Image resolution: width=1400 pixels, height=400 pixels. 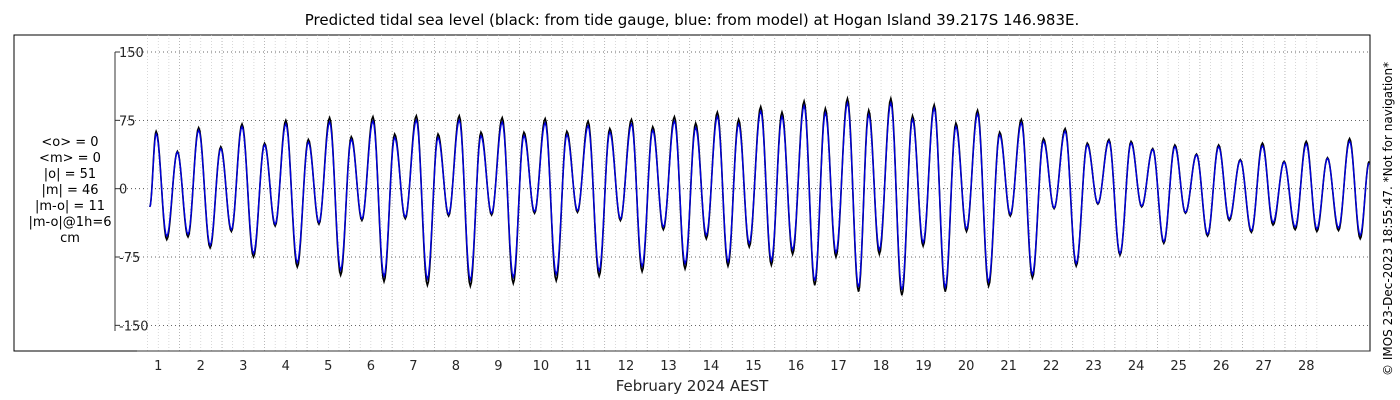 I want to click on x-tick-label: 19, so click(x=923, y=366).